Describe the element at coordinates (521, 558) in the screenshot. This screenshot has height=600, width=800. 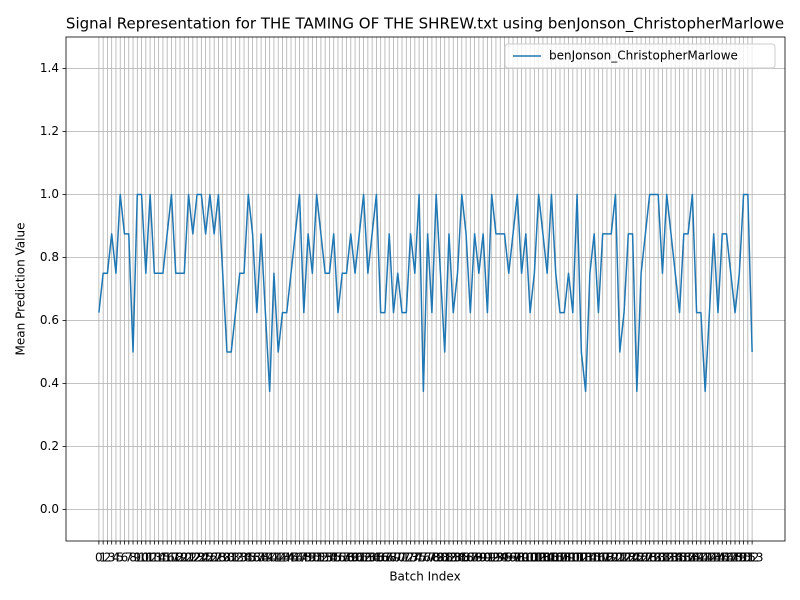
I see `x-tick-label: 99` at that location.